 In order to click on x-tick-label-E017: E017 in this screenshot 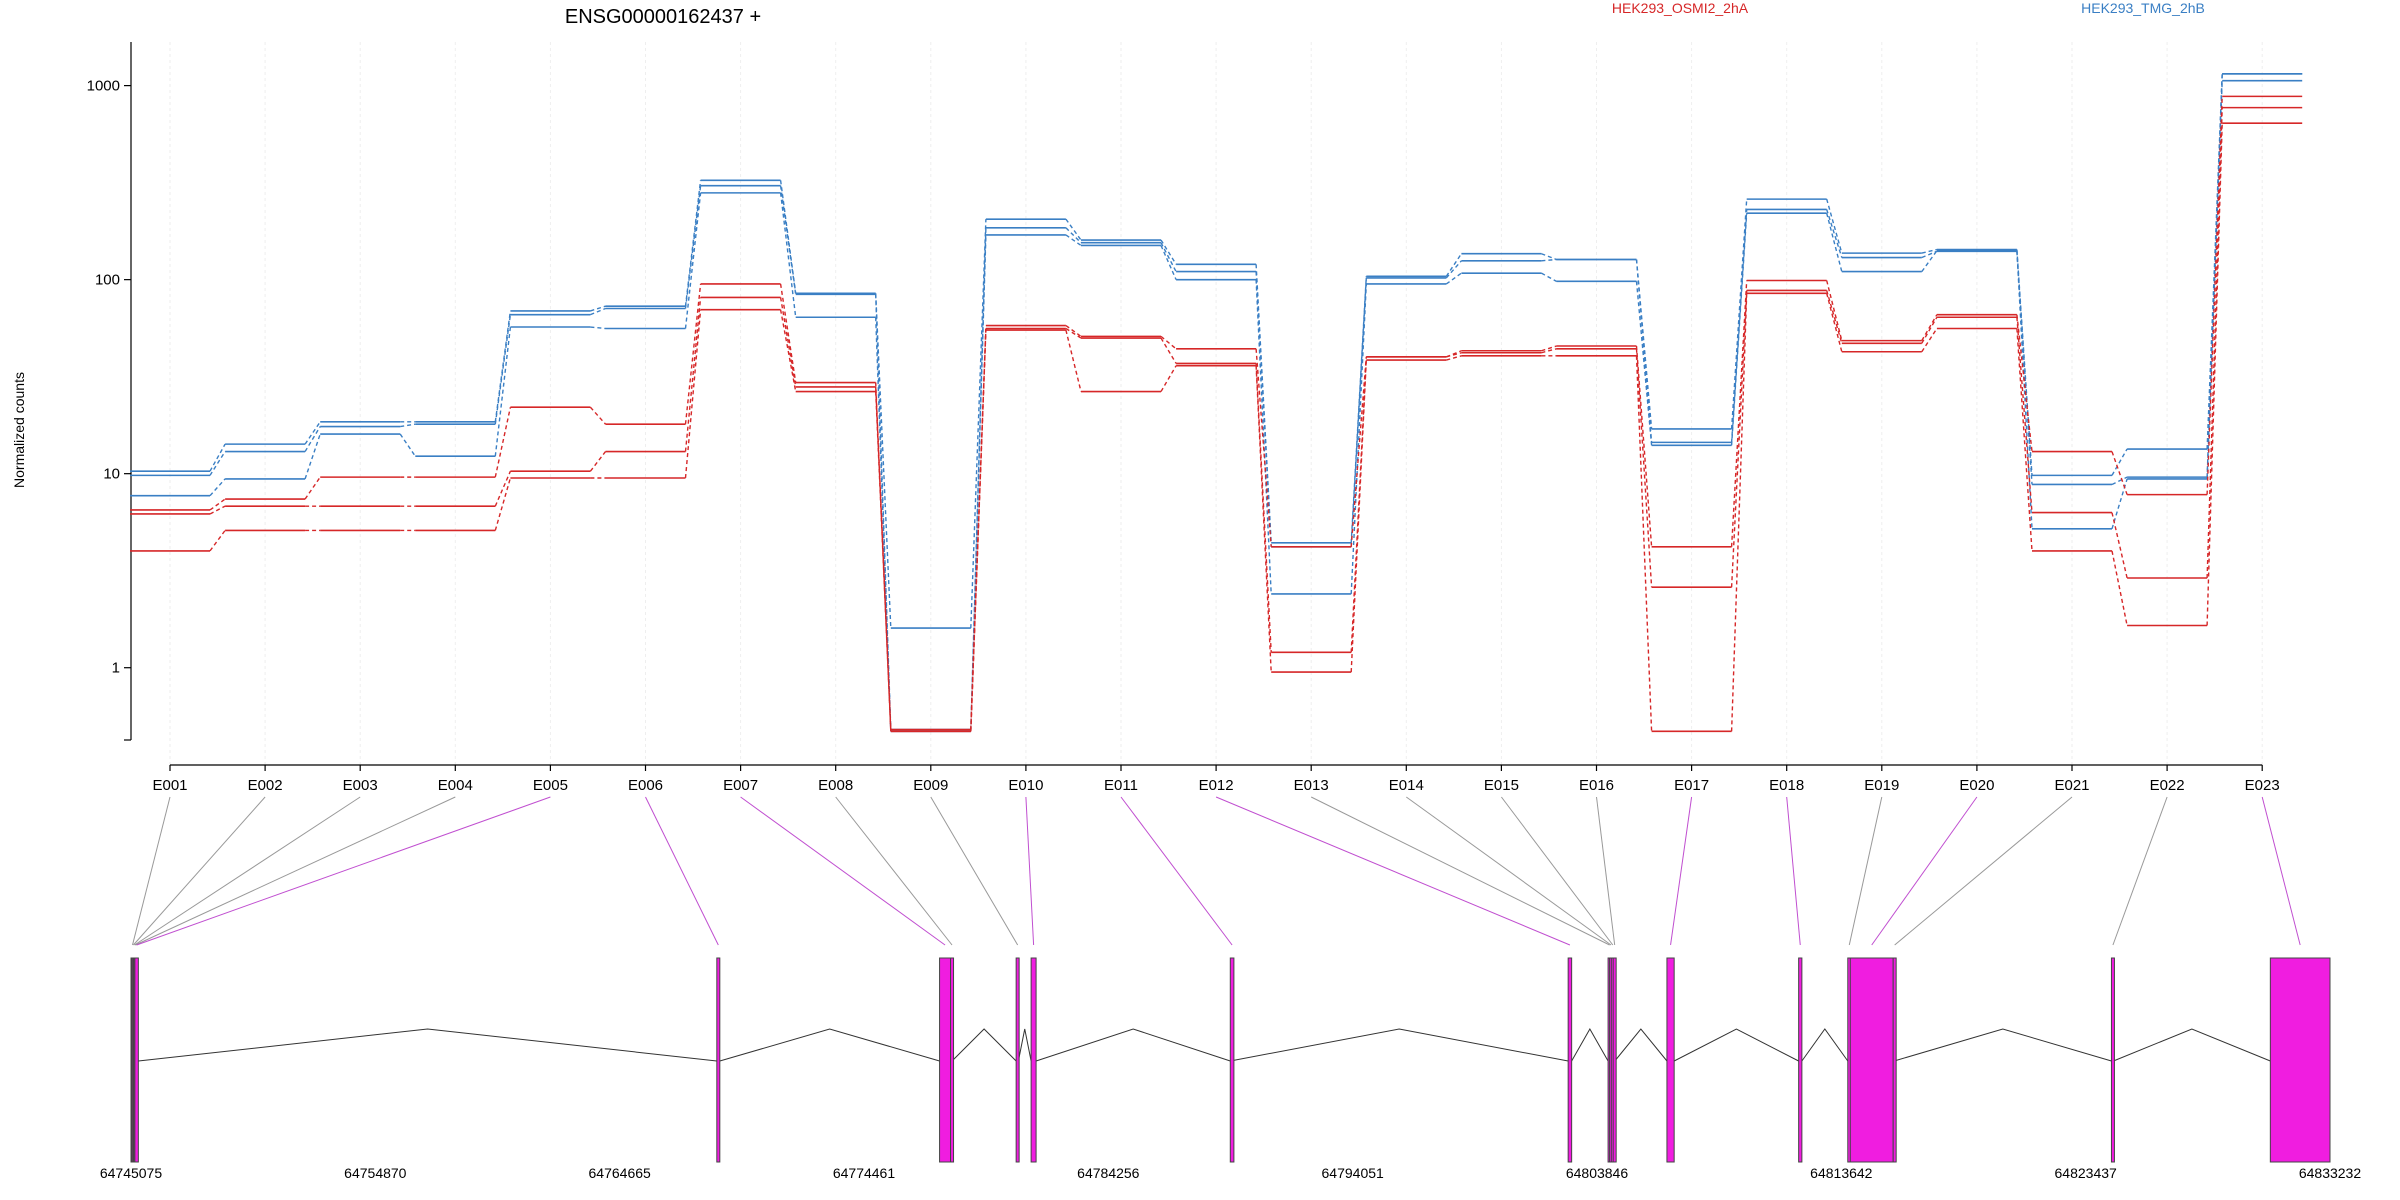, I will do `click(1691, 785)`.